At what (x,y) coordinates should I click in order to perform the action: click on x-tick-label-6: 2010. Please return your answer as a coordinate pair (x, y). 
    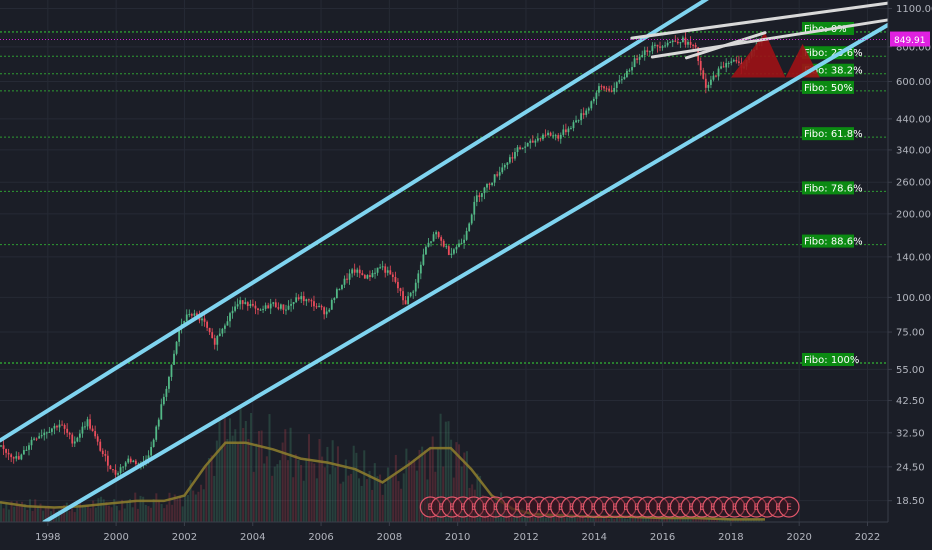
    Looking at the image, I should click on (457, 537).